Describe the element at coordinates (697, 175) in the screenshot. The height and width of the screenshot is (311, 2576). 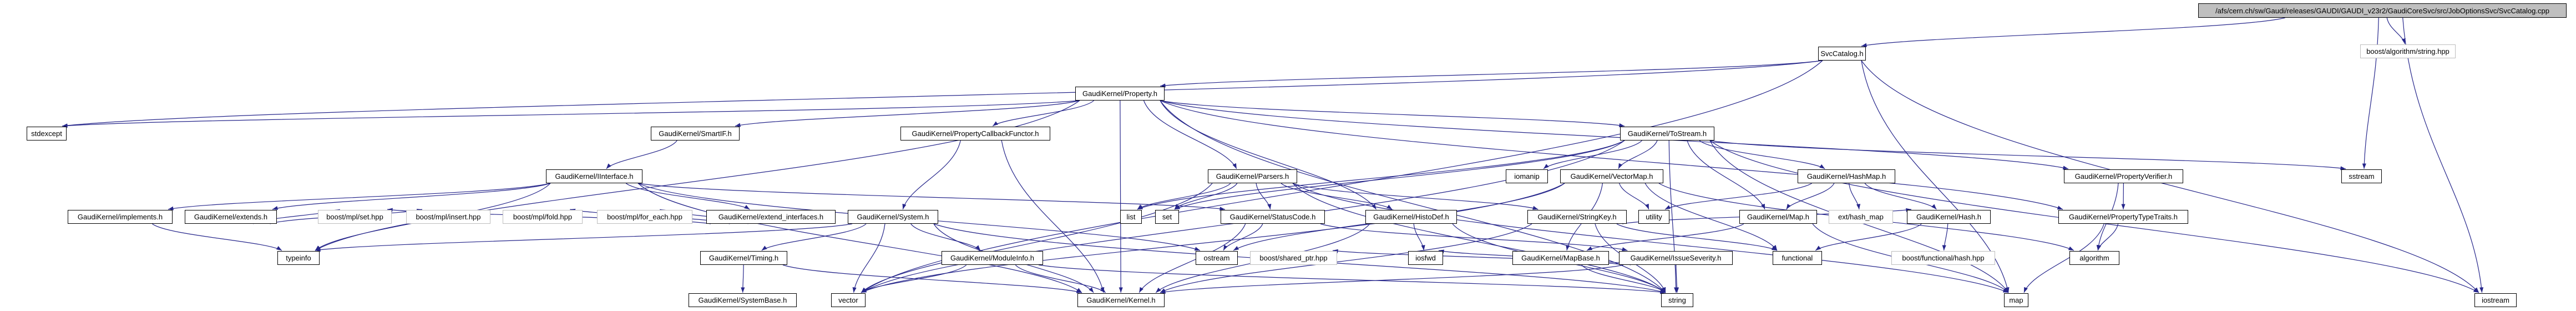
I see `edge-property-to-typeinfo` at that location.